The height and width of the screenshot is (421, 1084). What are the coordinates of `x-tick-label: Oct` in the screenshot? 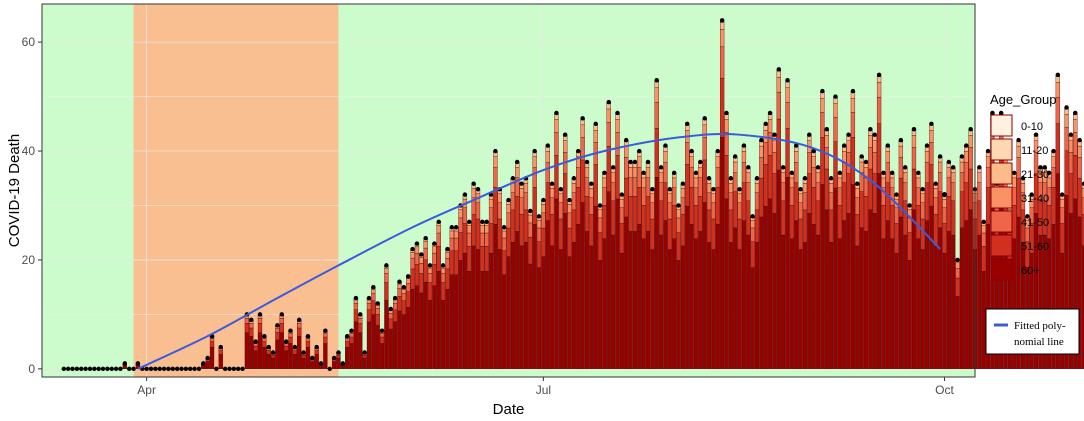 It's located at (944, 390).